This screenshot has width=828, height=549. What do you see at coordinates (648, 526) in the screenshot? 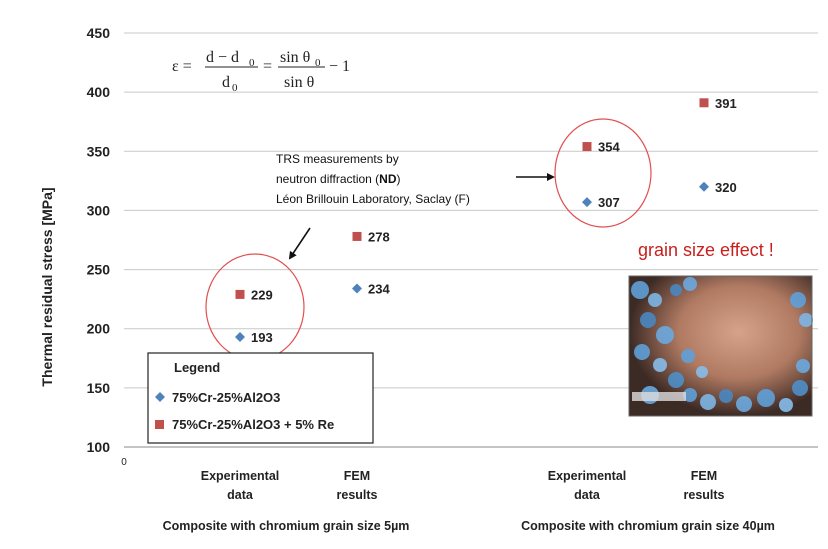
I see `group-label-40um: Composite with chromium grain size 40µm` at bounding box center [648, 526].